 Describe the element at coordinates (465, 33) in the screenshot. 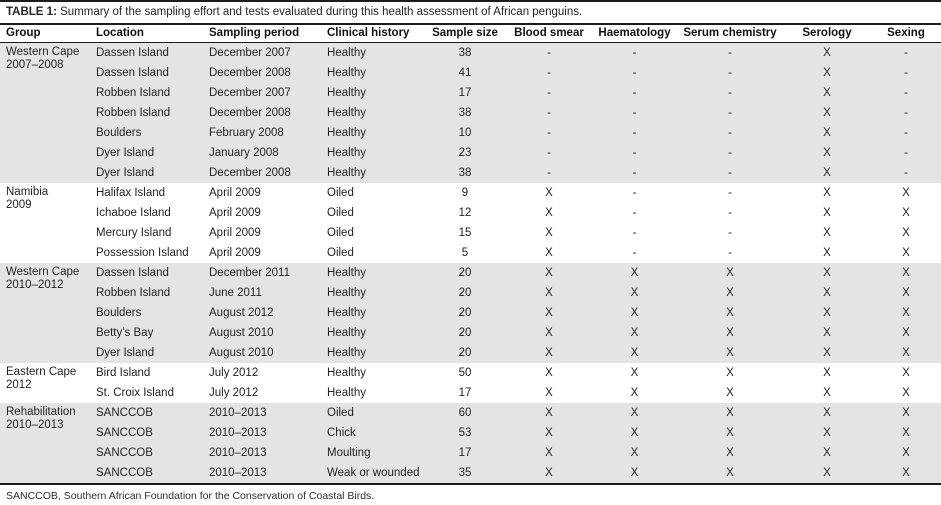

I see `column-header-sample-size: Sample size` at that location.